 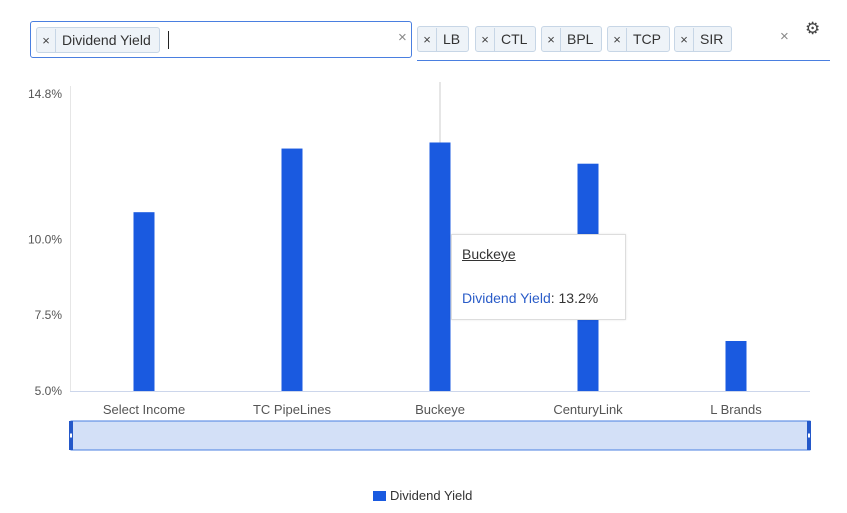 I want to click on metric-chip: × Dividend Yield, so click(x=98, y=40).